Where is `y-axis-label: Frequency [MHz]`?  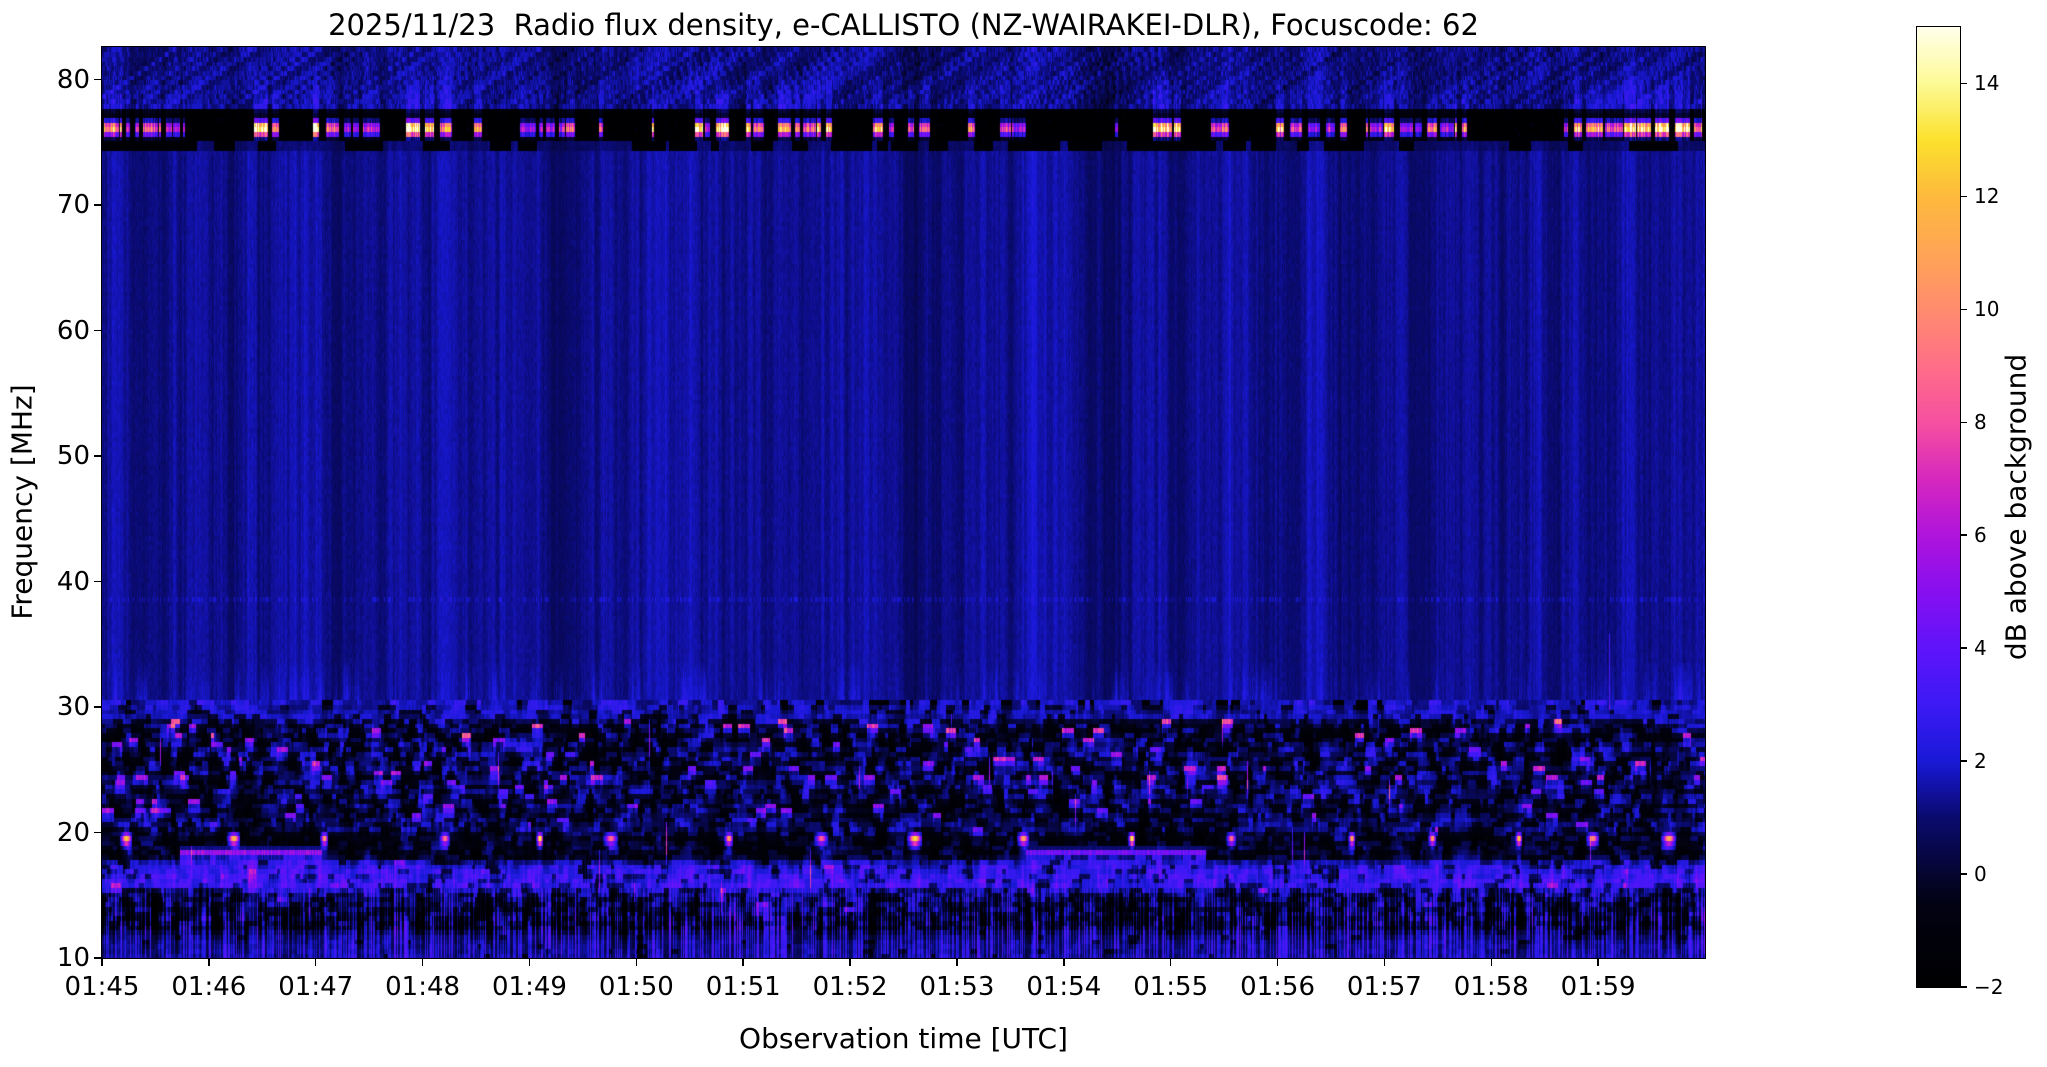 y-axis-label: Frequency [MHz] is located at coordinates (22, 502).